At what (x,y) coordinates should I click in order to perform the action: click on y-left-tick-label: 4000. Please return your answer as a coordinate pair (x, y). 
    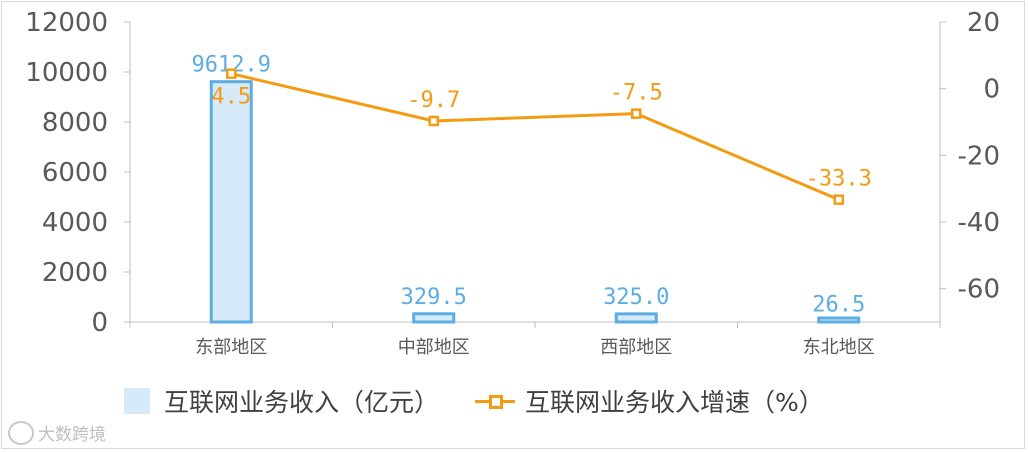
    Looking at the image, I should click on (75, 223).